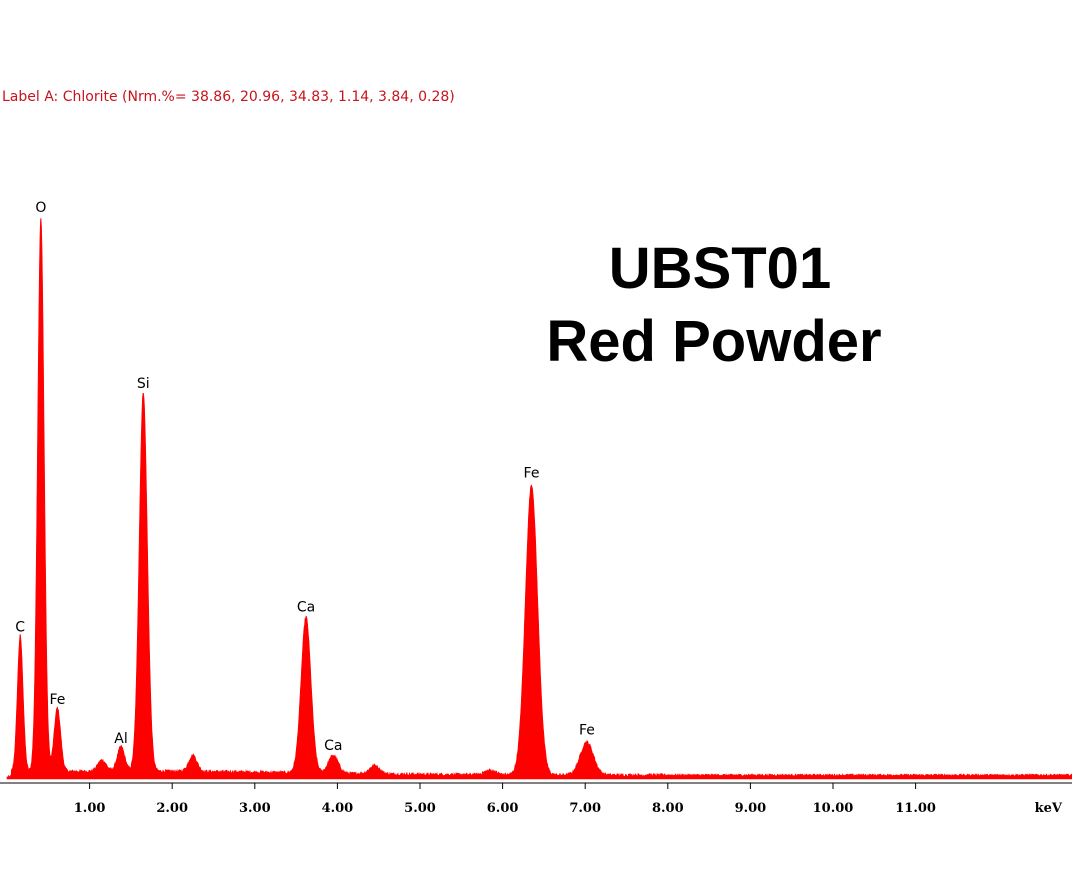 The height and width of the screenshot is (871, 1072). What do you see at coordinates (57, 700) in the screenshot?
I see `peak-label-fe-2: Fe` at bounding box center [57, 700].